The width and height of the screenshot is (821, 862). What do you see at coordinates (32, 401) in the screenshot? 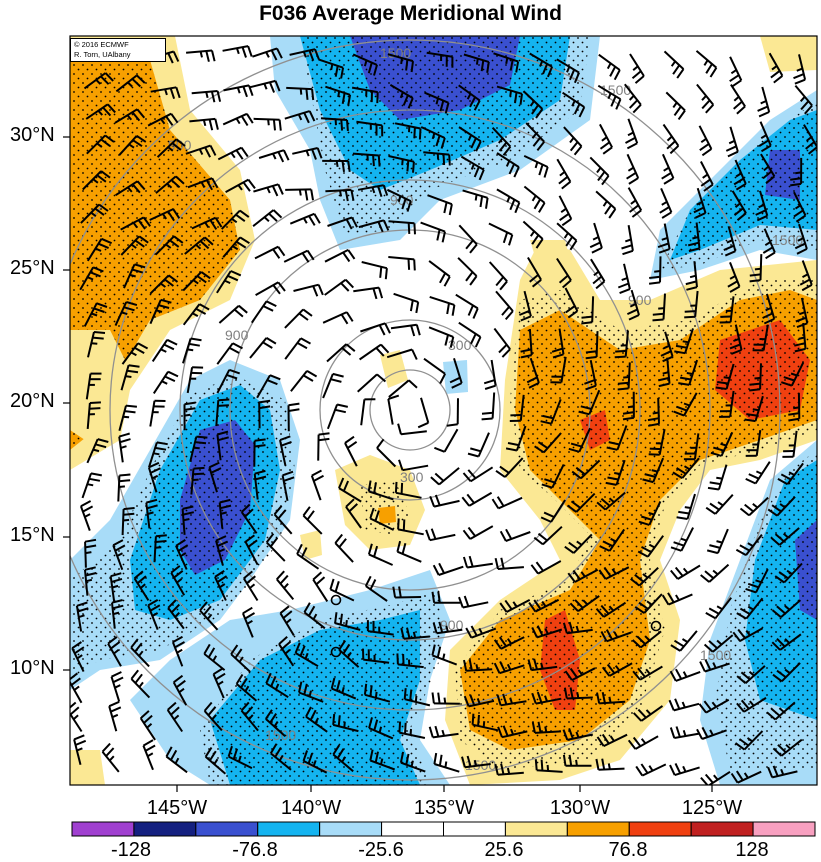
I see `lat-label-20n: 20°N` at bounding box center [32, 401].